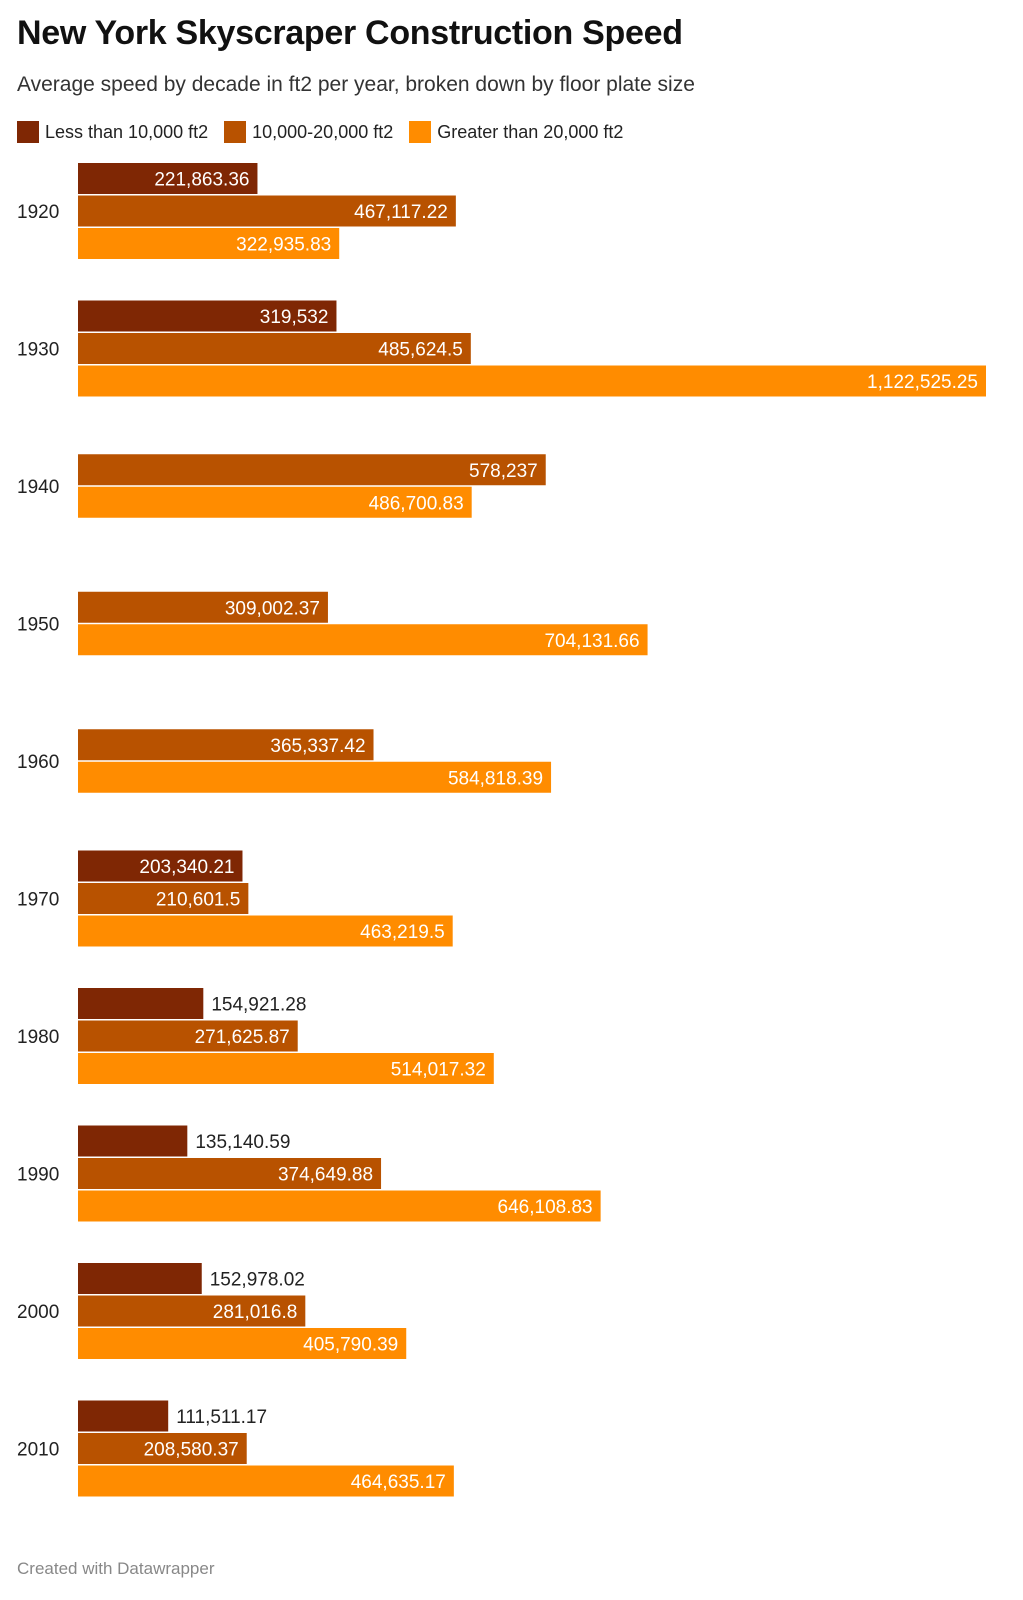  What do you see at coordinates (398, 1482) in the screenshot?
I see `bar-value-label-2010-large: 464,635.17` at bounding box center [398, 1482].